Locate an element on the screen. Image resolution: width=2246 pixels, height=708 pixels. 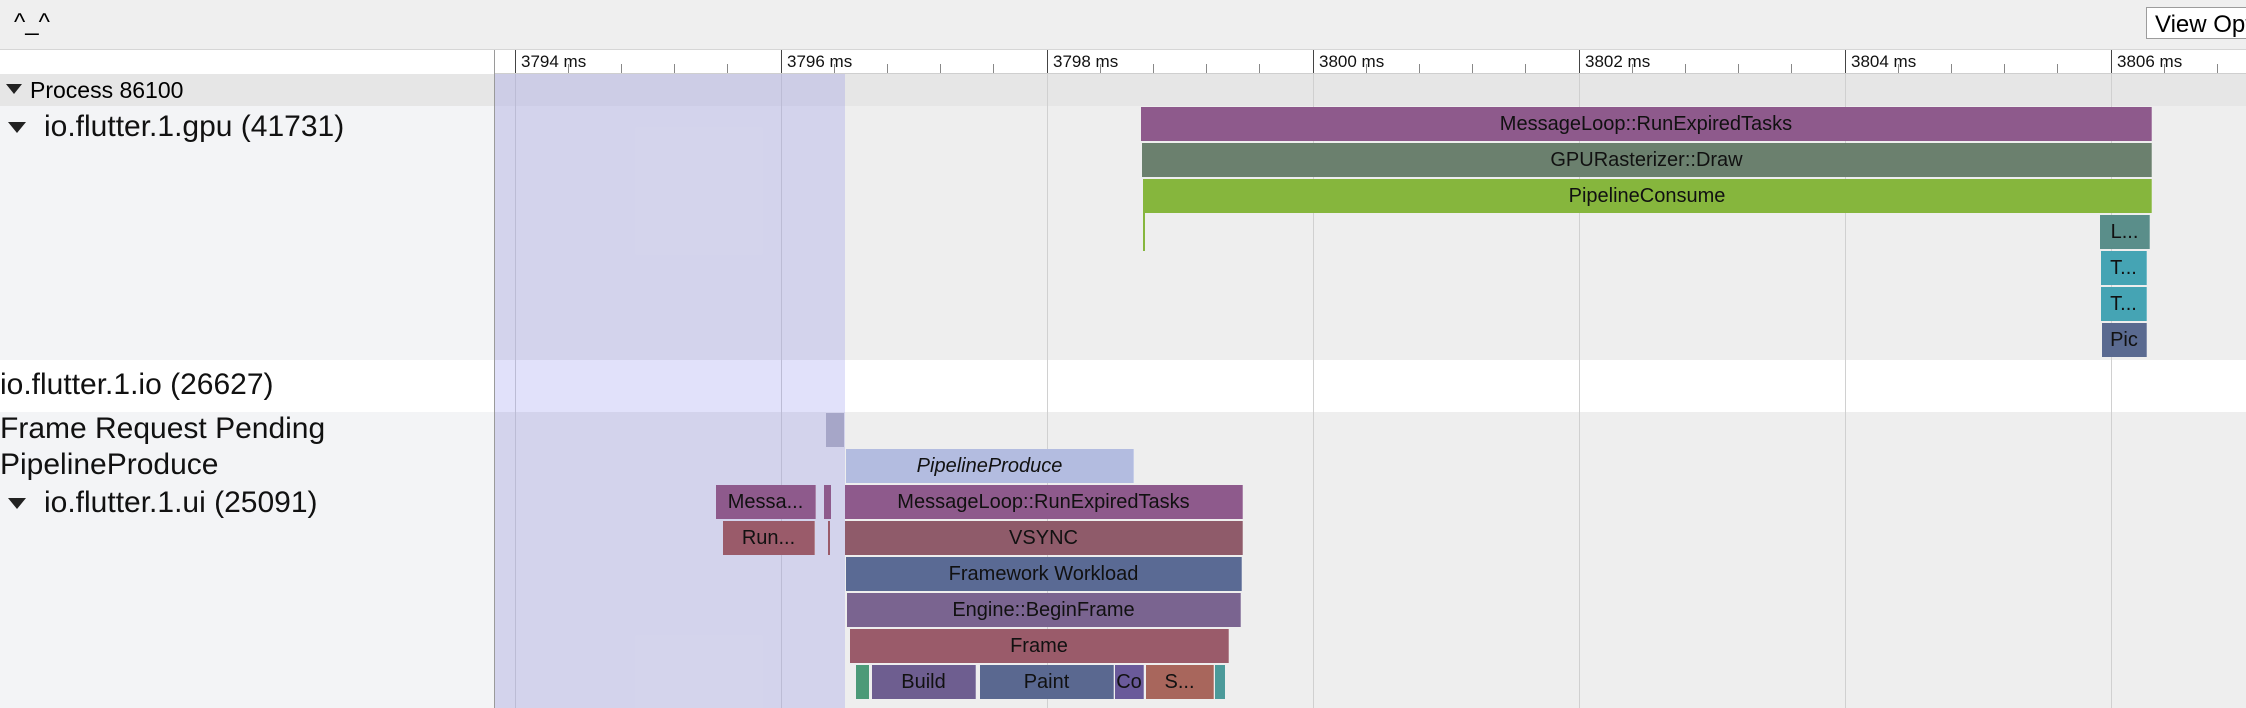
pipeline-produce-label: PipelineProduce is located at coordinates (109, 464).